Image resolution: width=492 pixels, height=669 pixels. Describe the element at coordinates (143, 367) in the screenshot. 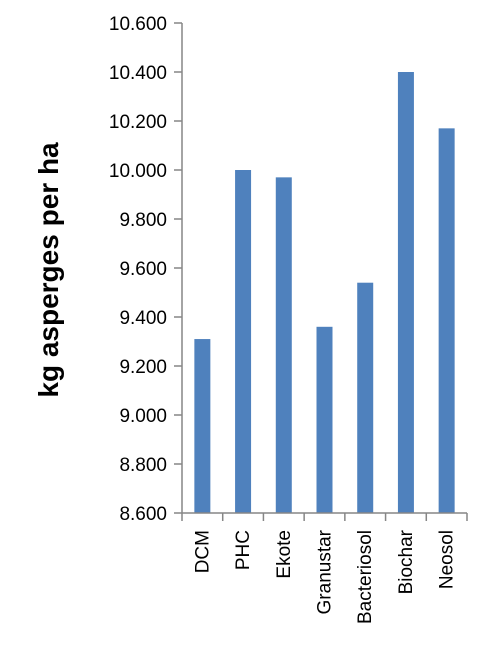

I see `y-tick-label: 9.200` at that location.